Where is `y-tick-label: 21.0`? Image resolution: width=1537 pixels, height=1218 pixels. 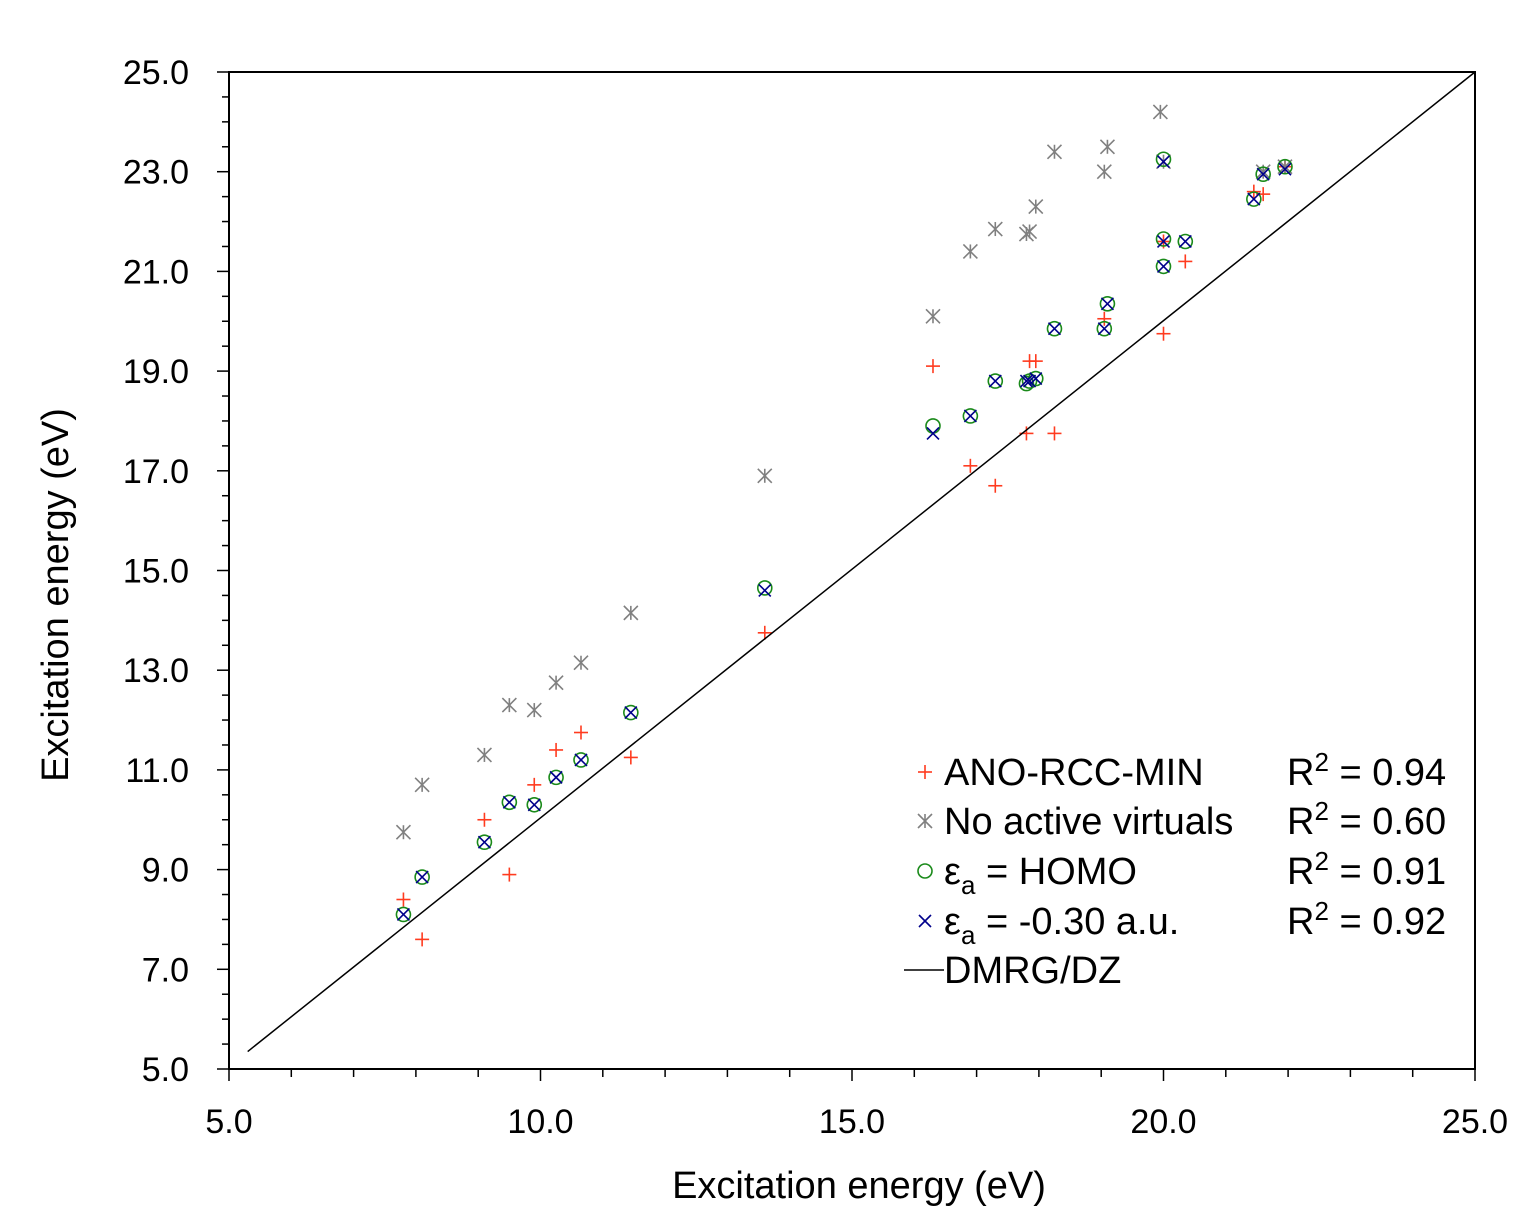
y-tick-label: 21.0 is located at coordinates (156, 272).